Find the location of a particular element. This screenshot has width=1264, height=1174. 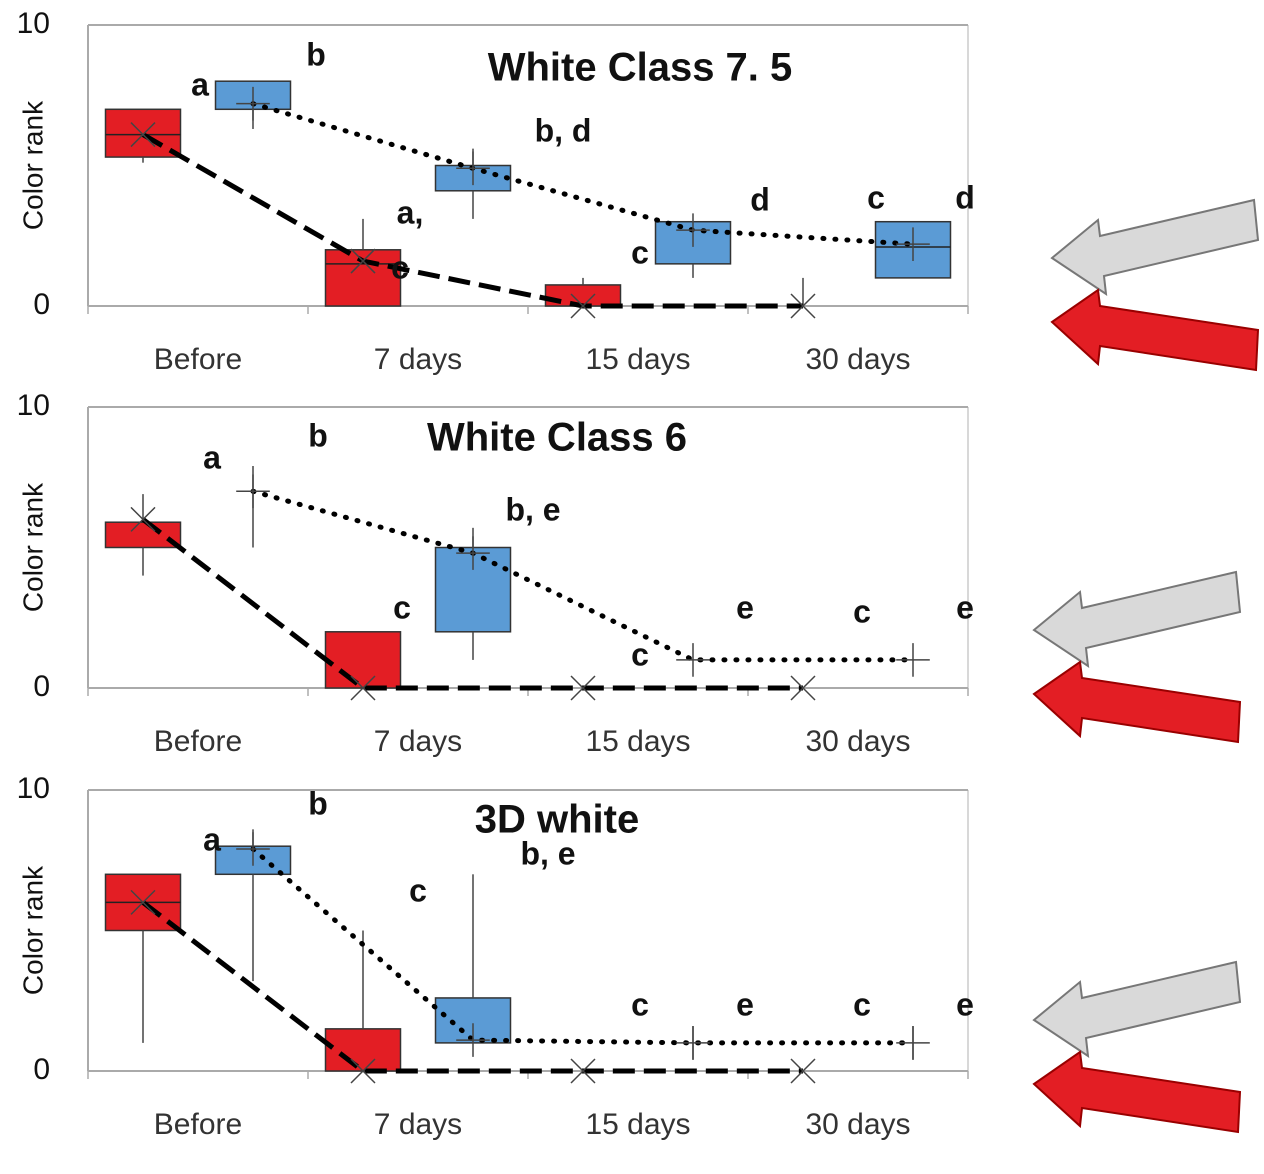

chart-title: White Class 6 is located at coordinates (557, 438).